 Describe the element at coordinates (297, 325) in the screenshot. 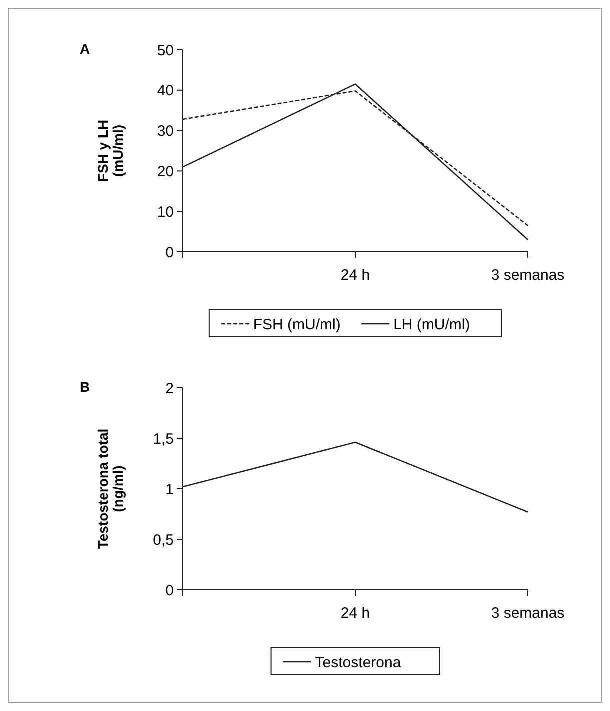

I see `legend-label: FSH (mU/ml)` at that location.